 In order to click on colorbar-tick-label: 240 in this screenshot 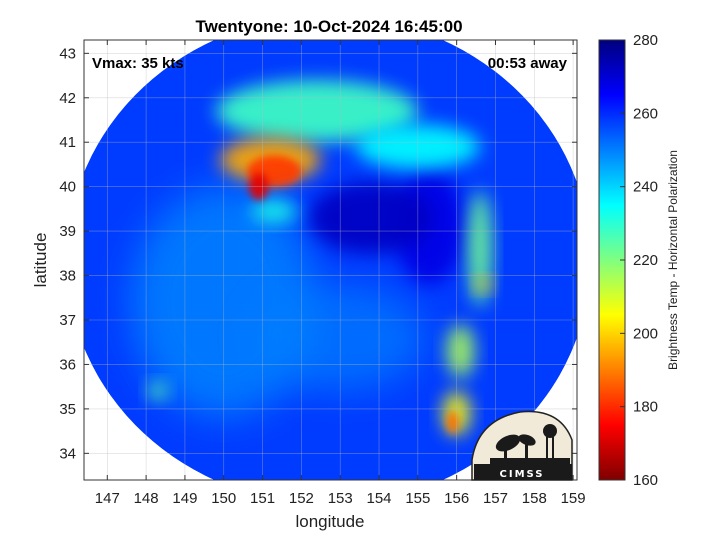, I will do `click(645, 187)`.